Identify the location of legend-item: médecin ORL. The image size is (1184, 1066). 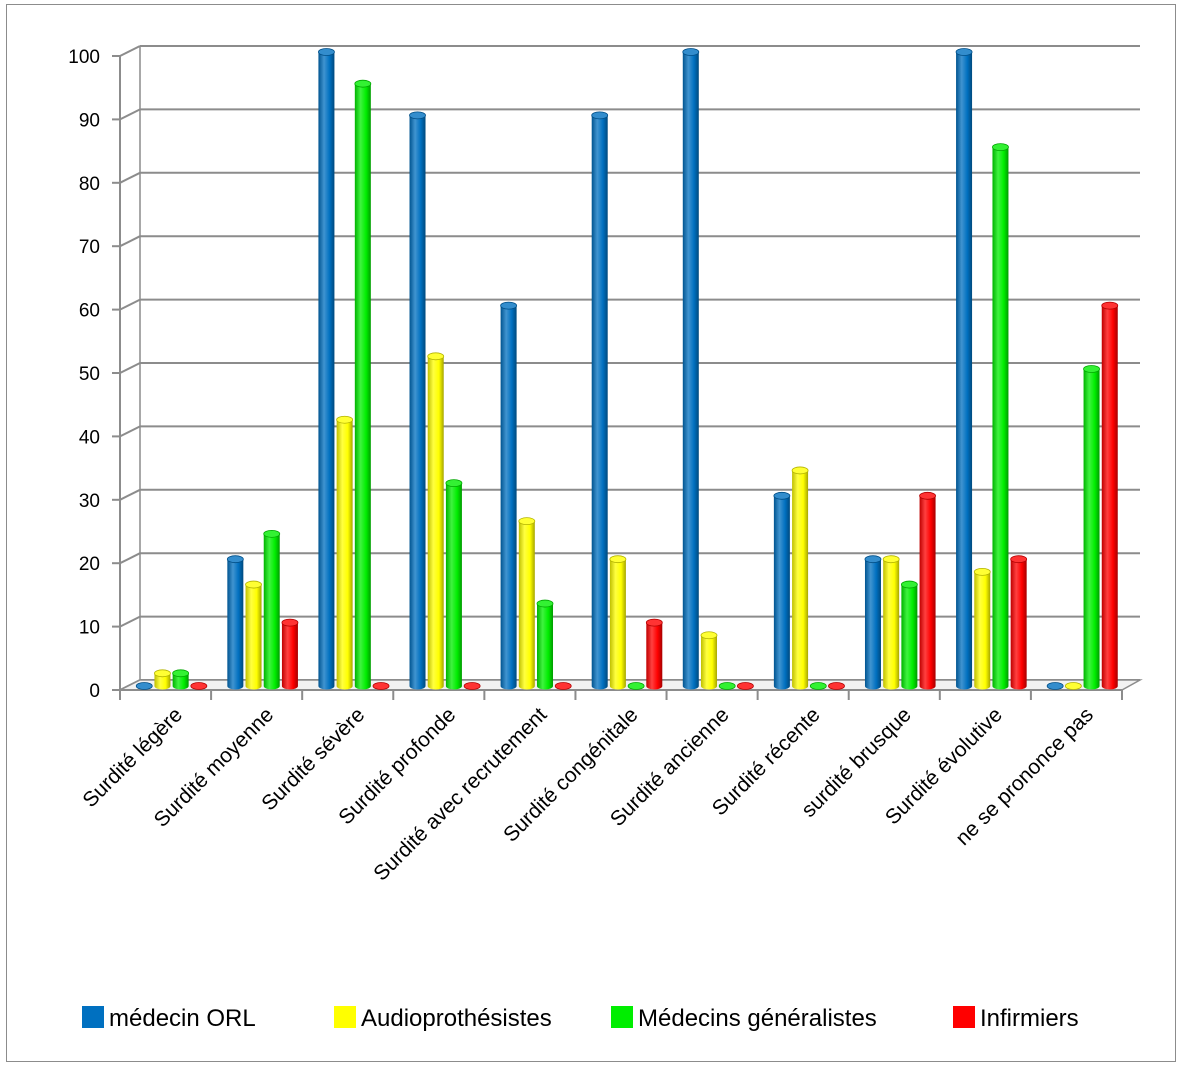
(169, 1018).